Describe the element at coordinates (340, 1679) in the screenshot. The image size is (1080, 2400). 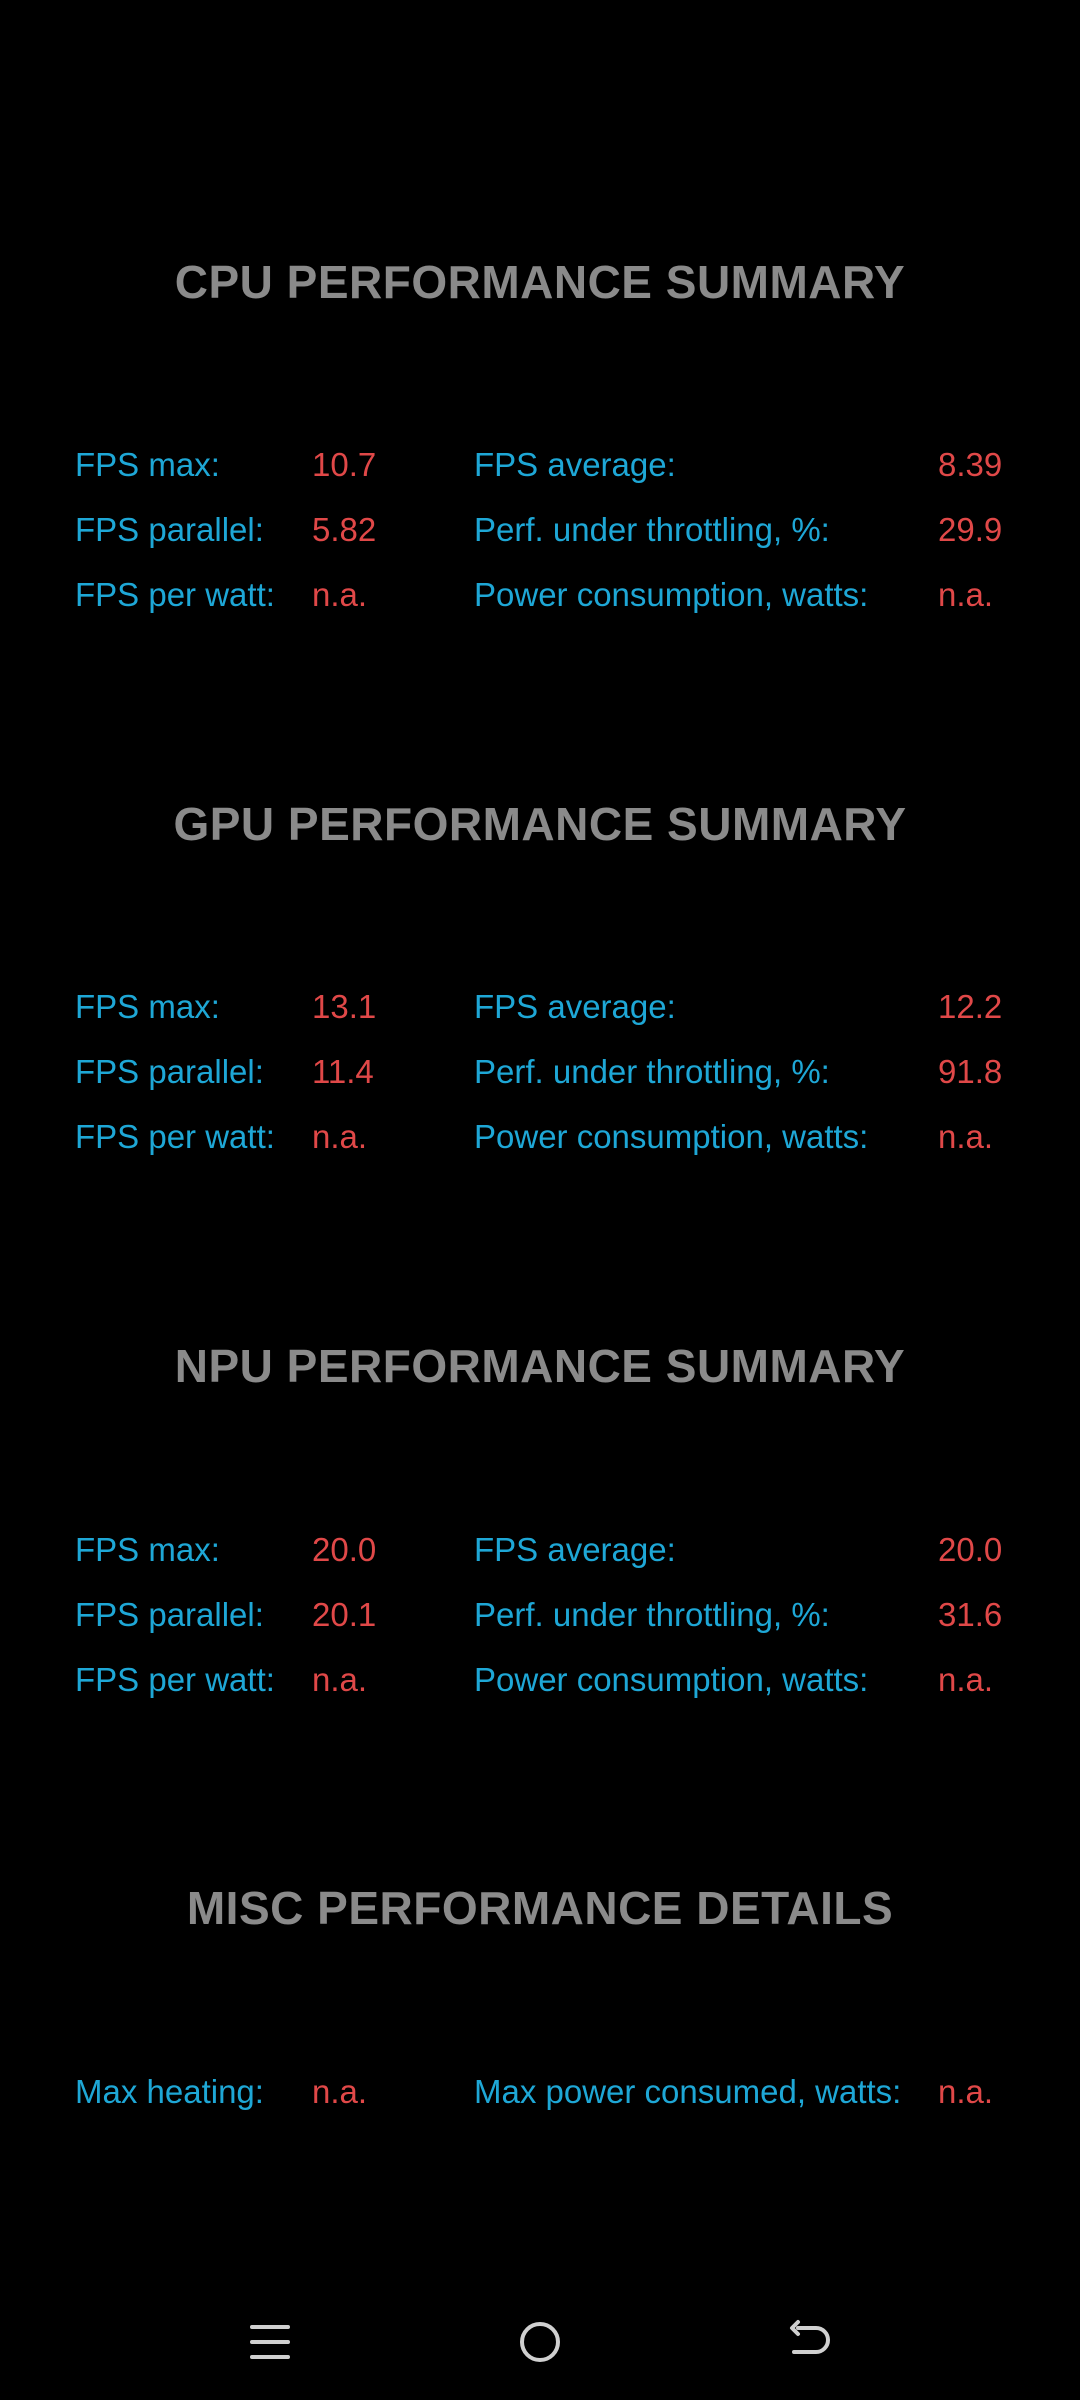
I see `npu-fps-per-watt-value: n.a.` at that location.